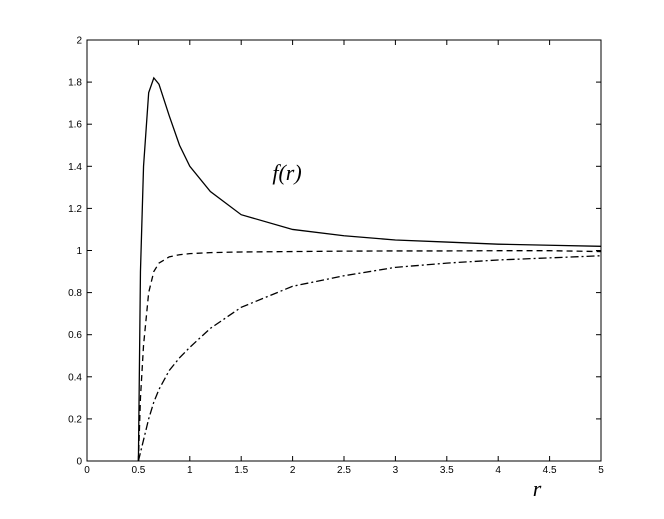 This screenshot has height=519, width=664. I want to click on x-tick-label: 4, so click(498, 470).